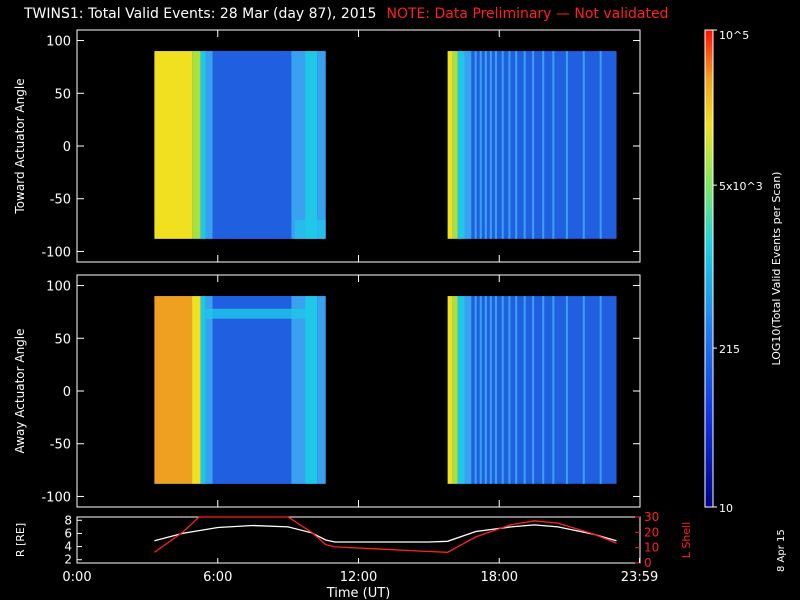 The image size is (800, 600). What do you see at coordinates (310, 229) in the screenshot?
I see `heatmap-patch` at bounding box center [310, 229].